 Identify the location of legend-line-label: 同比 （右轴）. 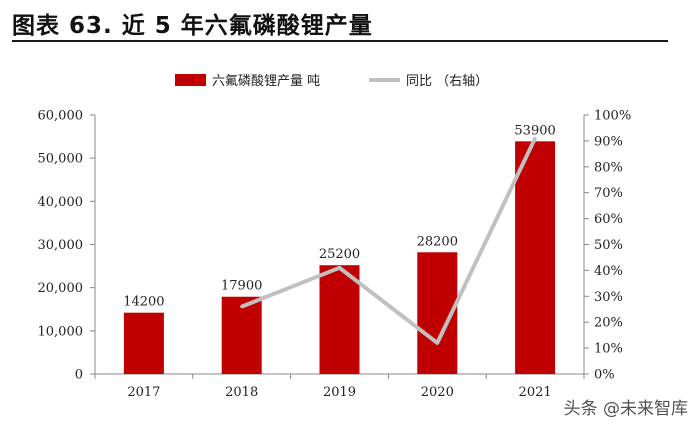
(447, 81).